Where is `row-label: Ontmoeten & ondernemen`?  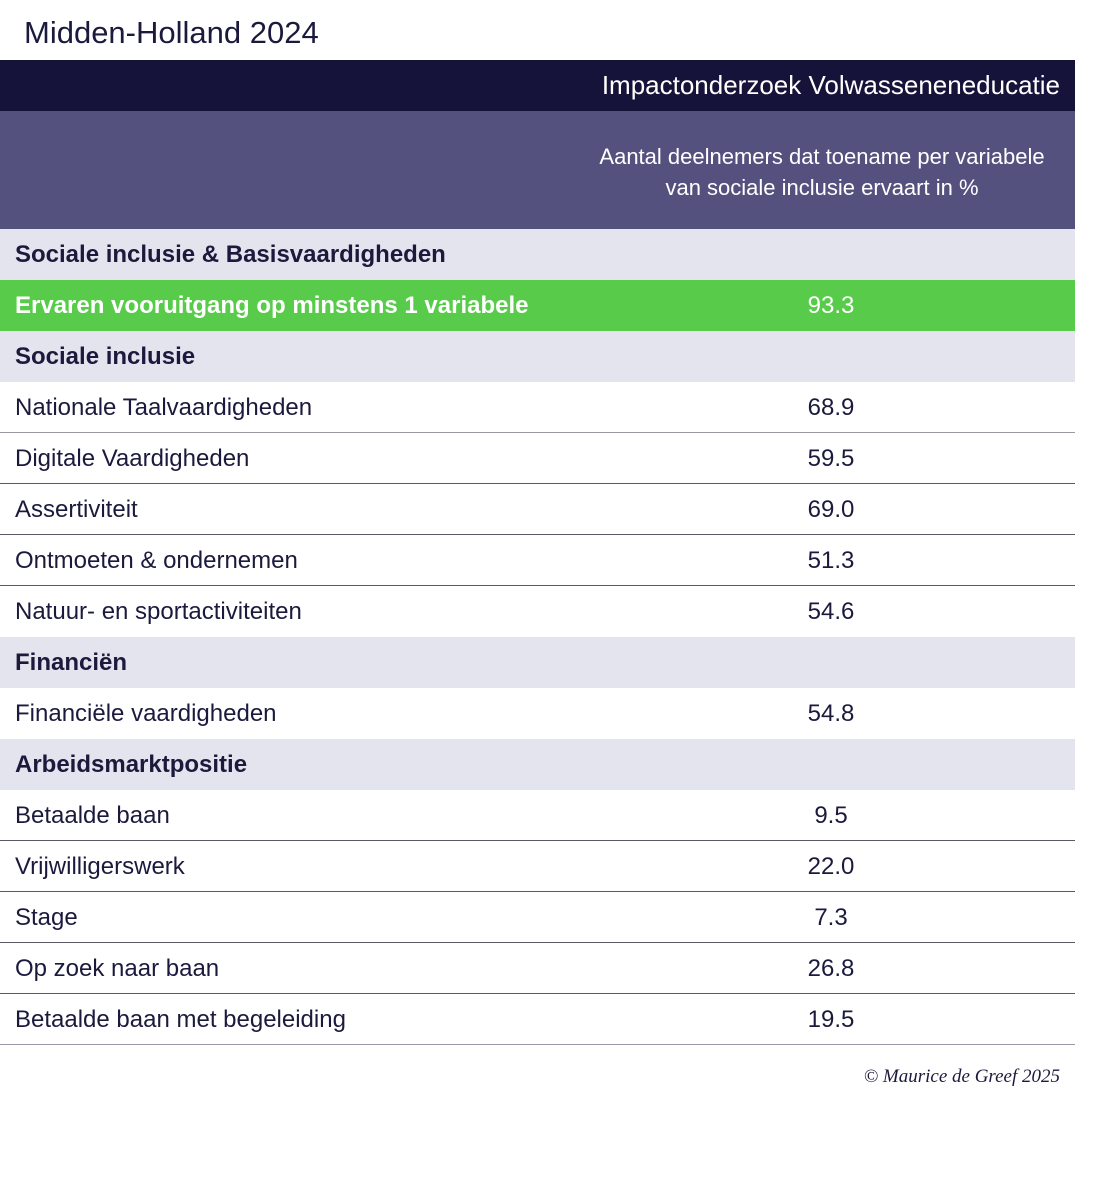 row-label: Ontmoeten & ondernemen is located at coordinates (156, 560).